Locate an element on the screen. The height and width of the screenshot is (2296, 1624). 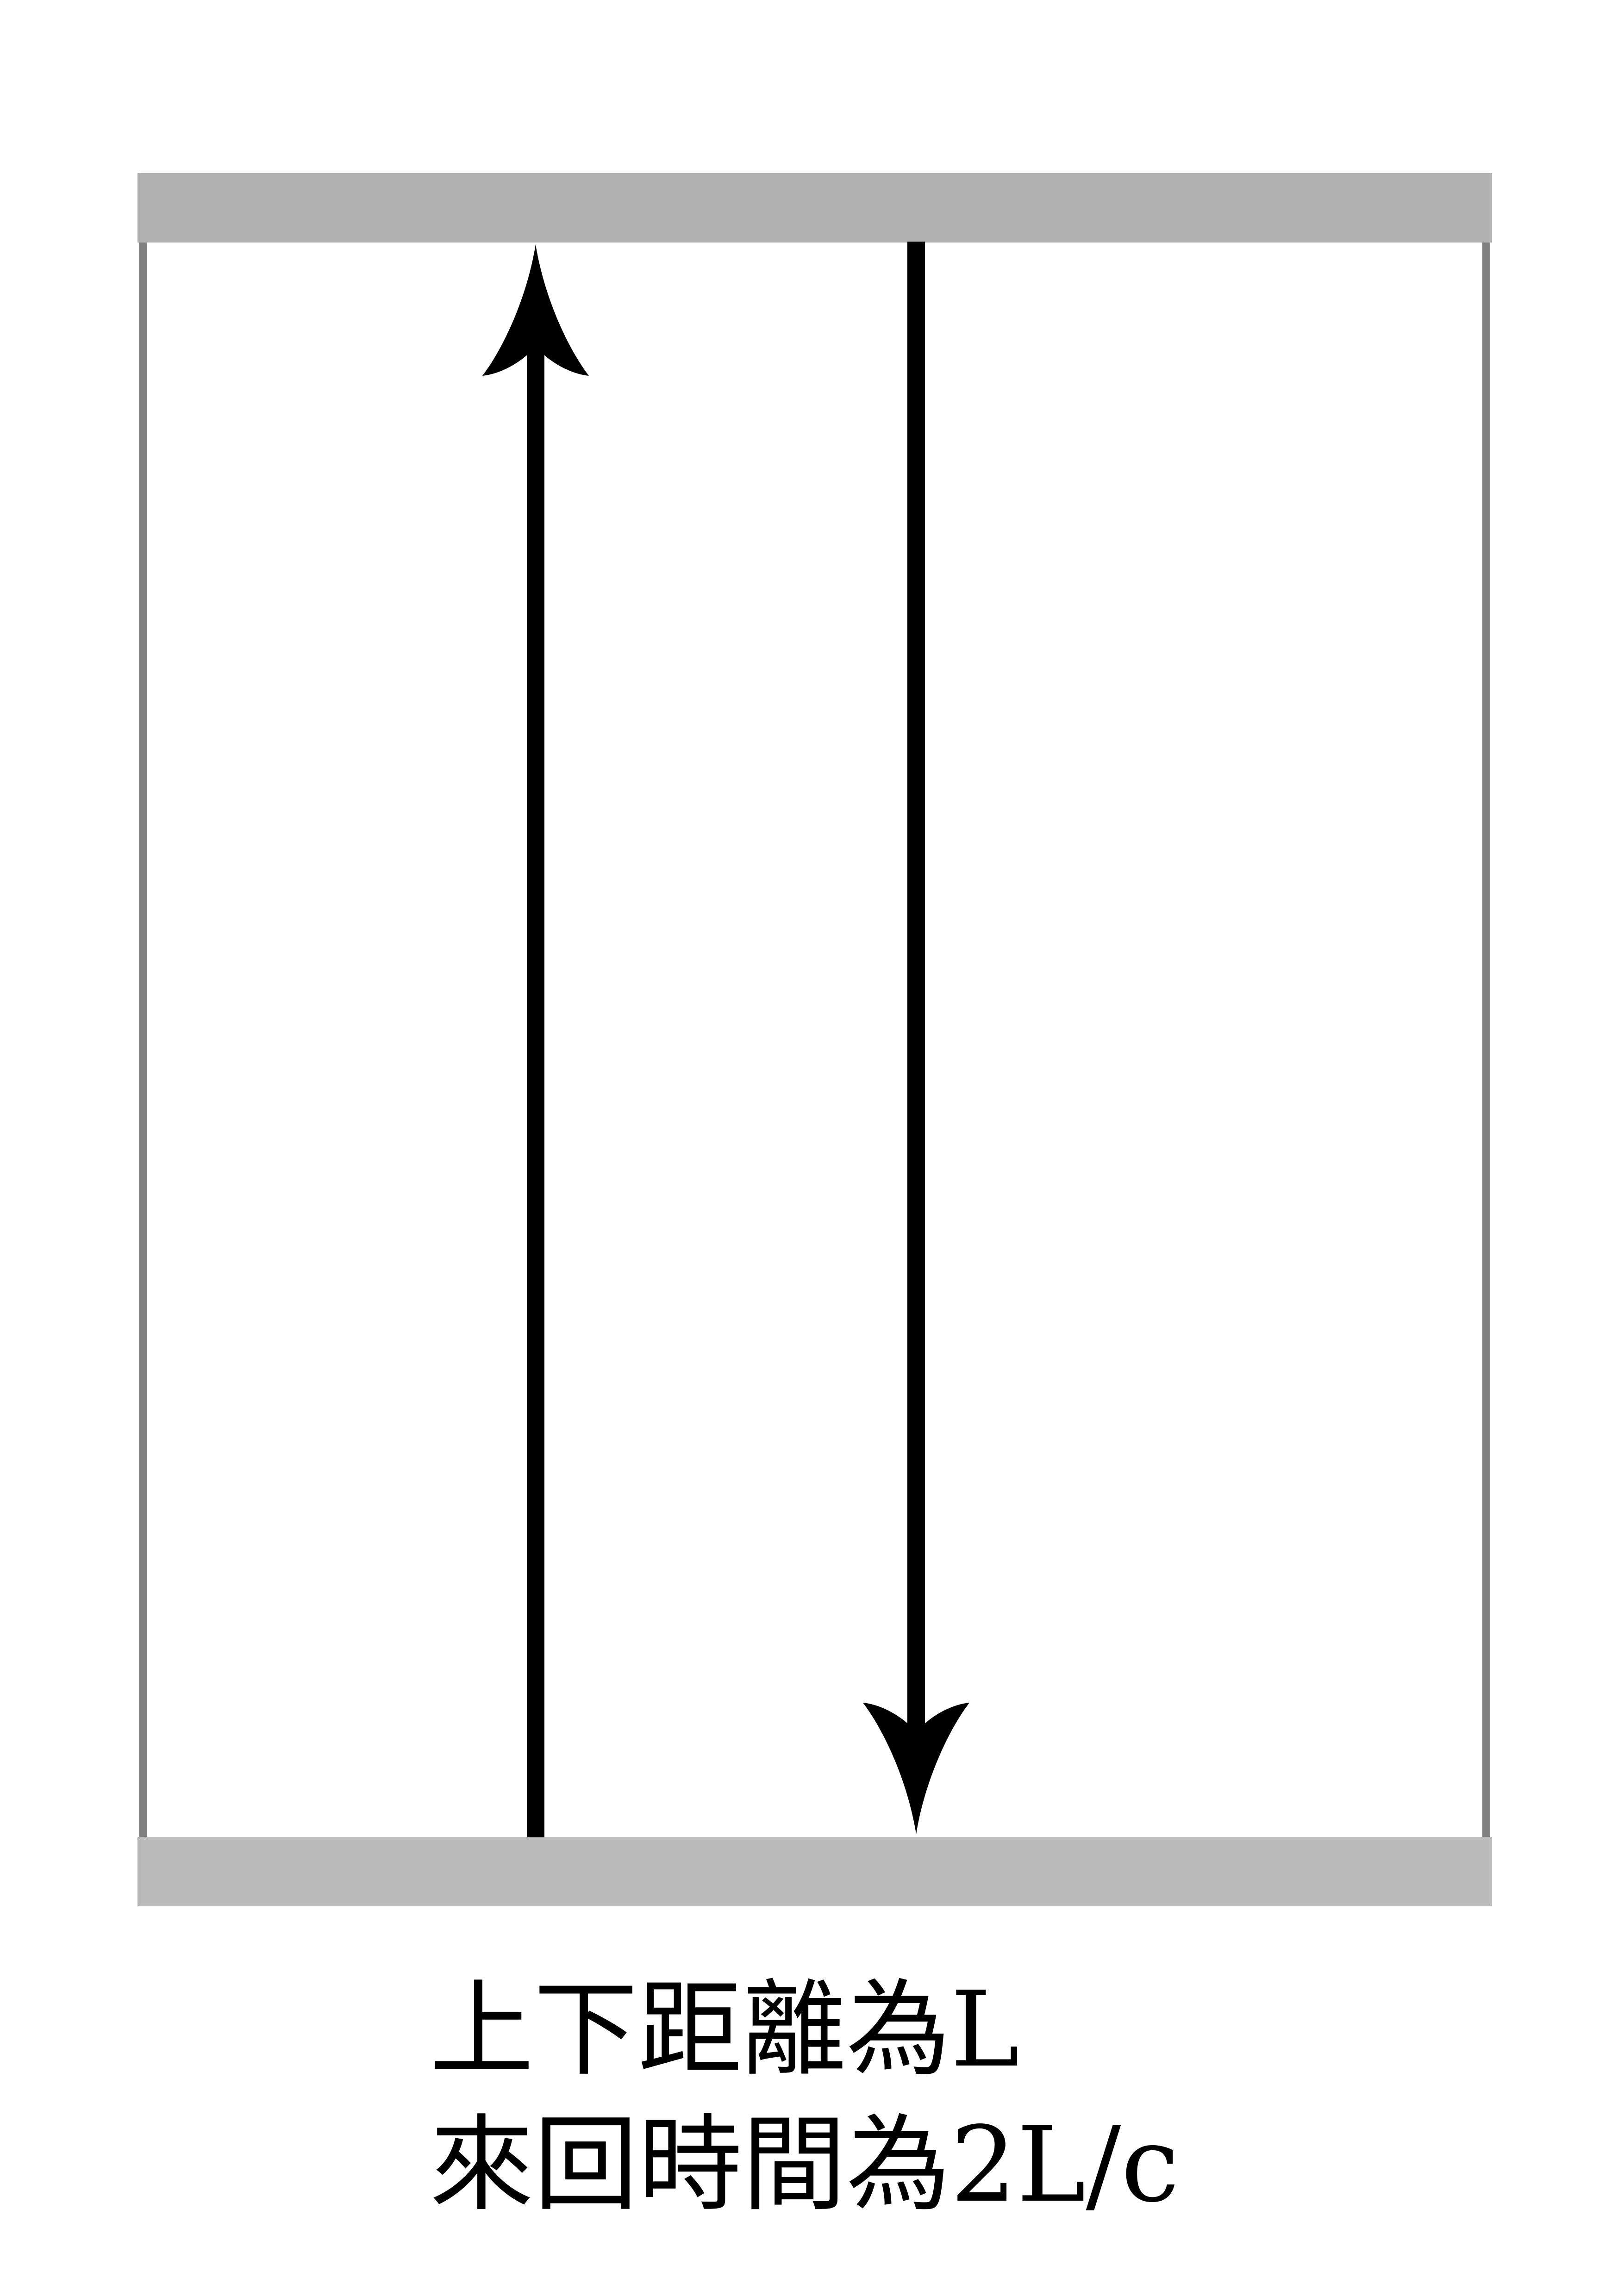
caption-distance-label: 上下距離為L is located at coordinates (939, 2029).